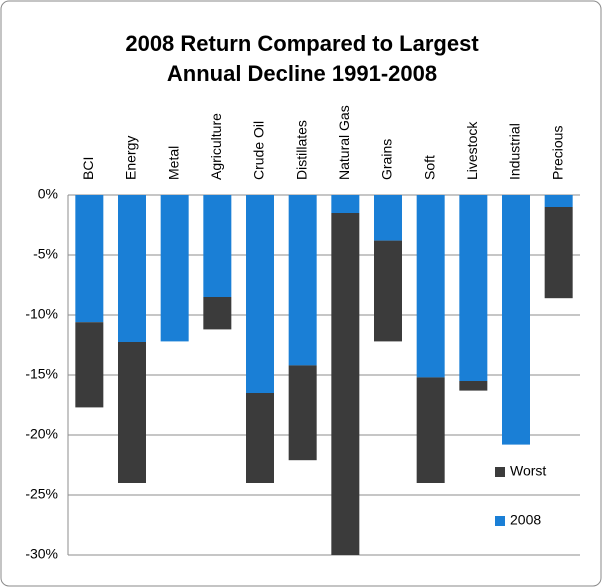  Describe the element at coordinates (429, 167) in the screenshot. I see `x-tick-label: Soft` at that location.